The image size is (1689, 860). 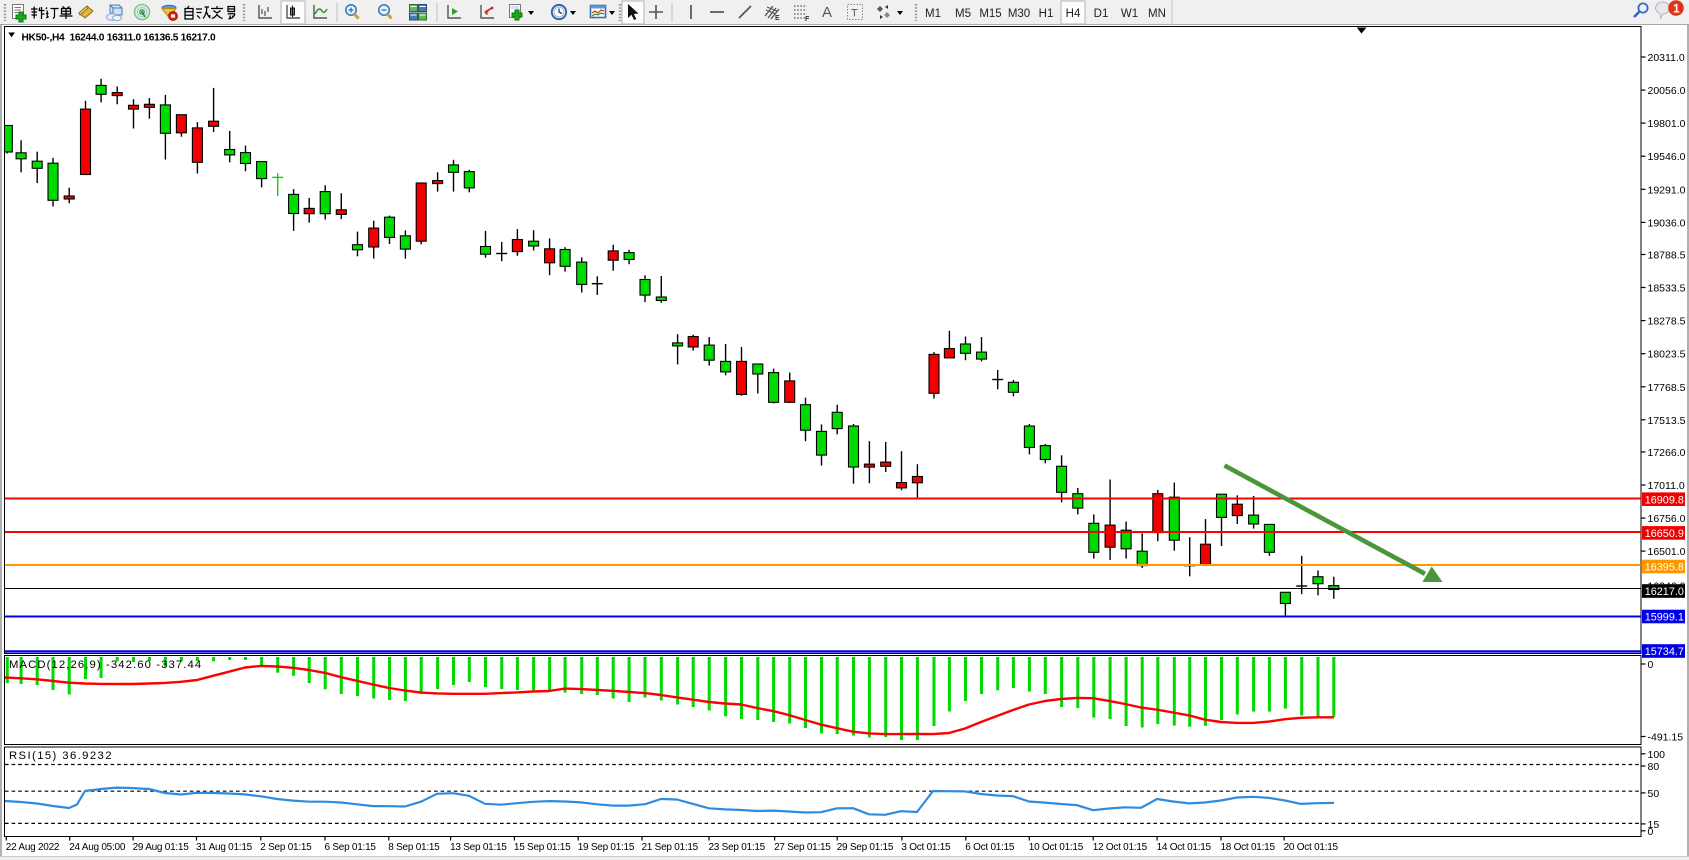 What do you see at coordinates (1664, 652) in the screenshot?
I see `svg-text: 15734.7` at bounding box center [1664, 652].